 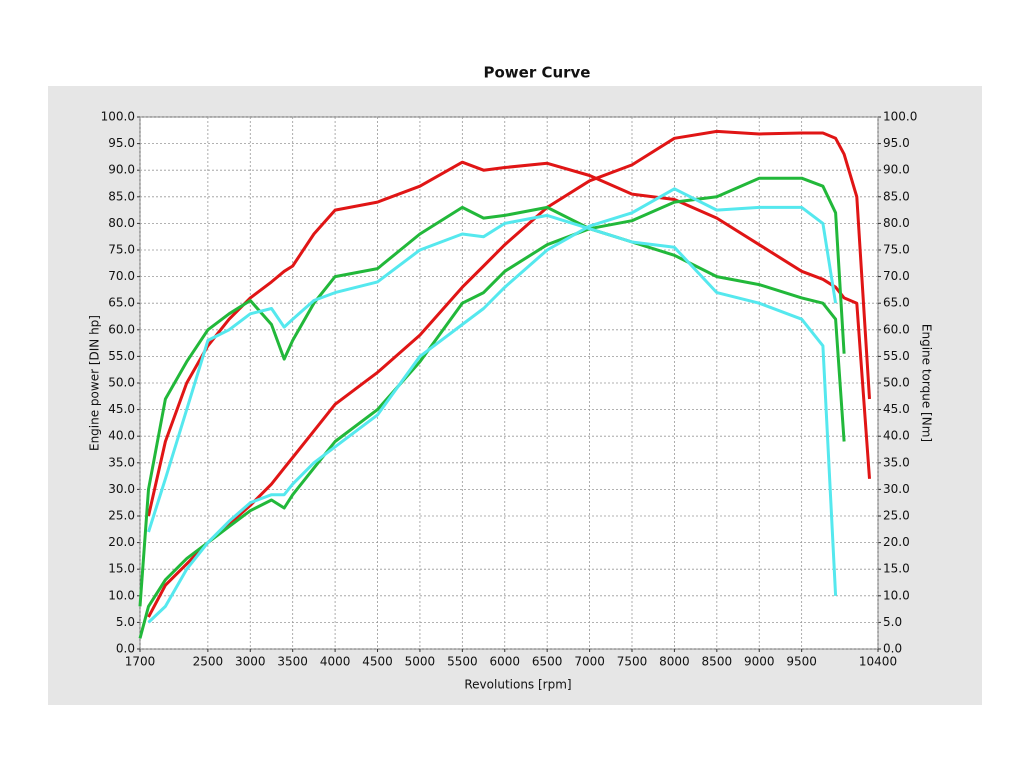 What do you see at coordinates (121, 276) in the screenshot?
I see `y-tick-label: 70.0` at bounding box center [121, 276].